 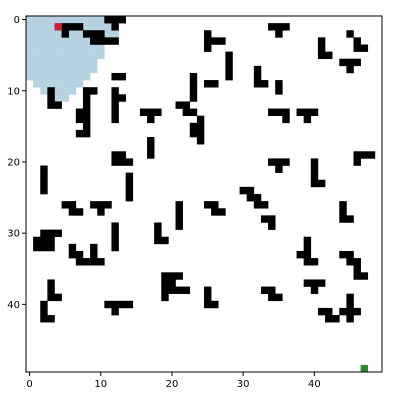 I want to click on y-tick-label: 10, so click(x=13, y=91).